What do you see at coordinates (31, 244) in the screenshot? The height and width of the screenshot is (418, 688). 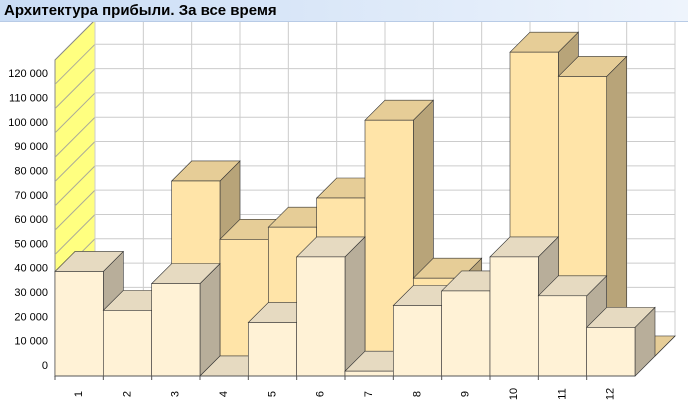 I see `y-tick-label: 50 000` at bounding box center [31, 244].